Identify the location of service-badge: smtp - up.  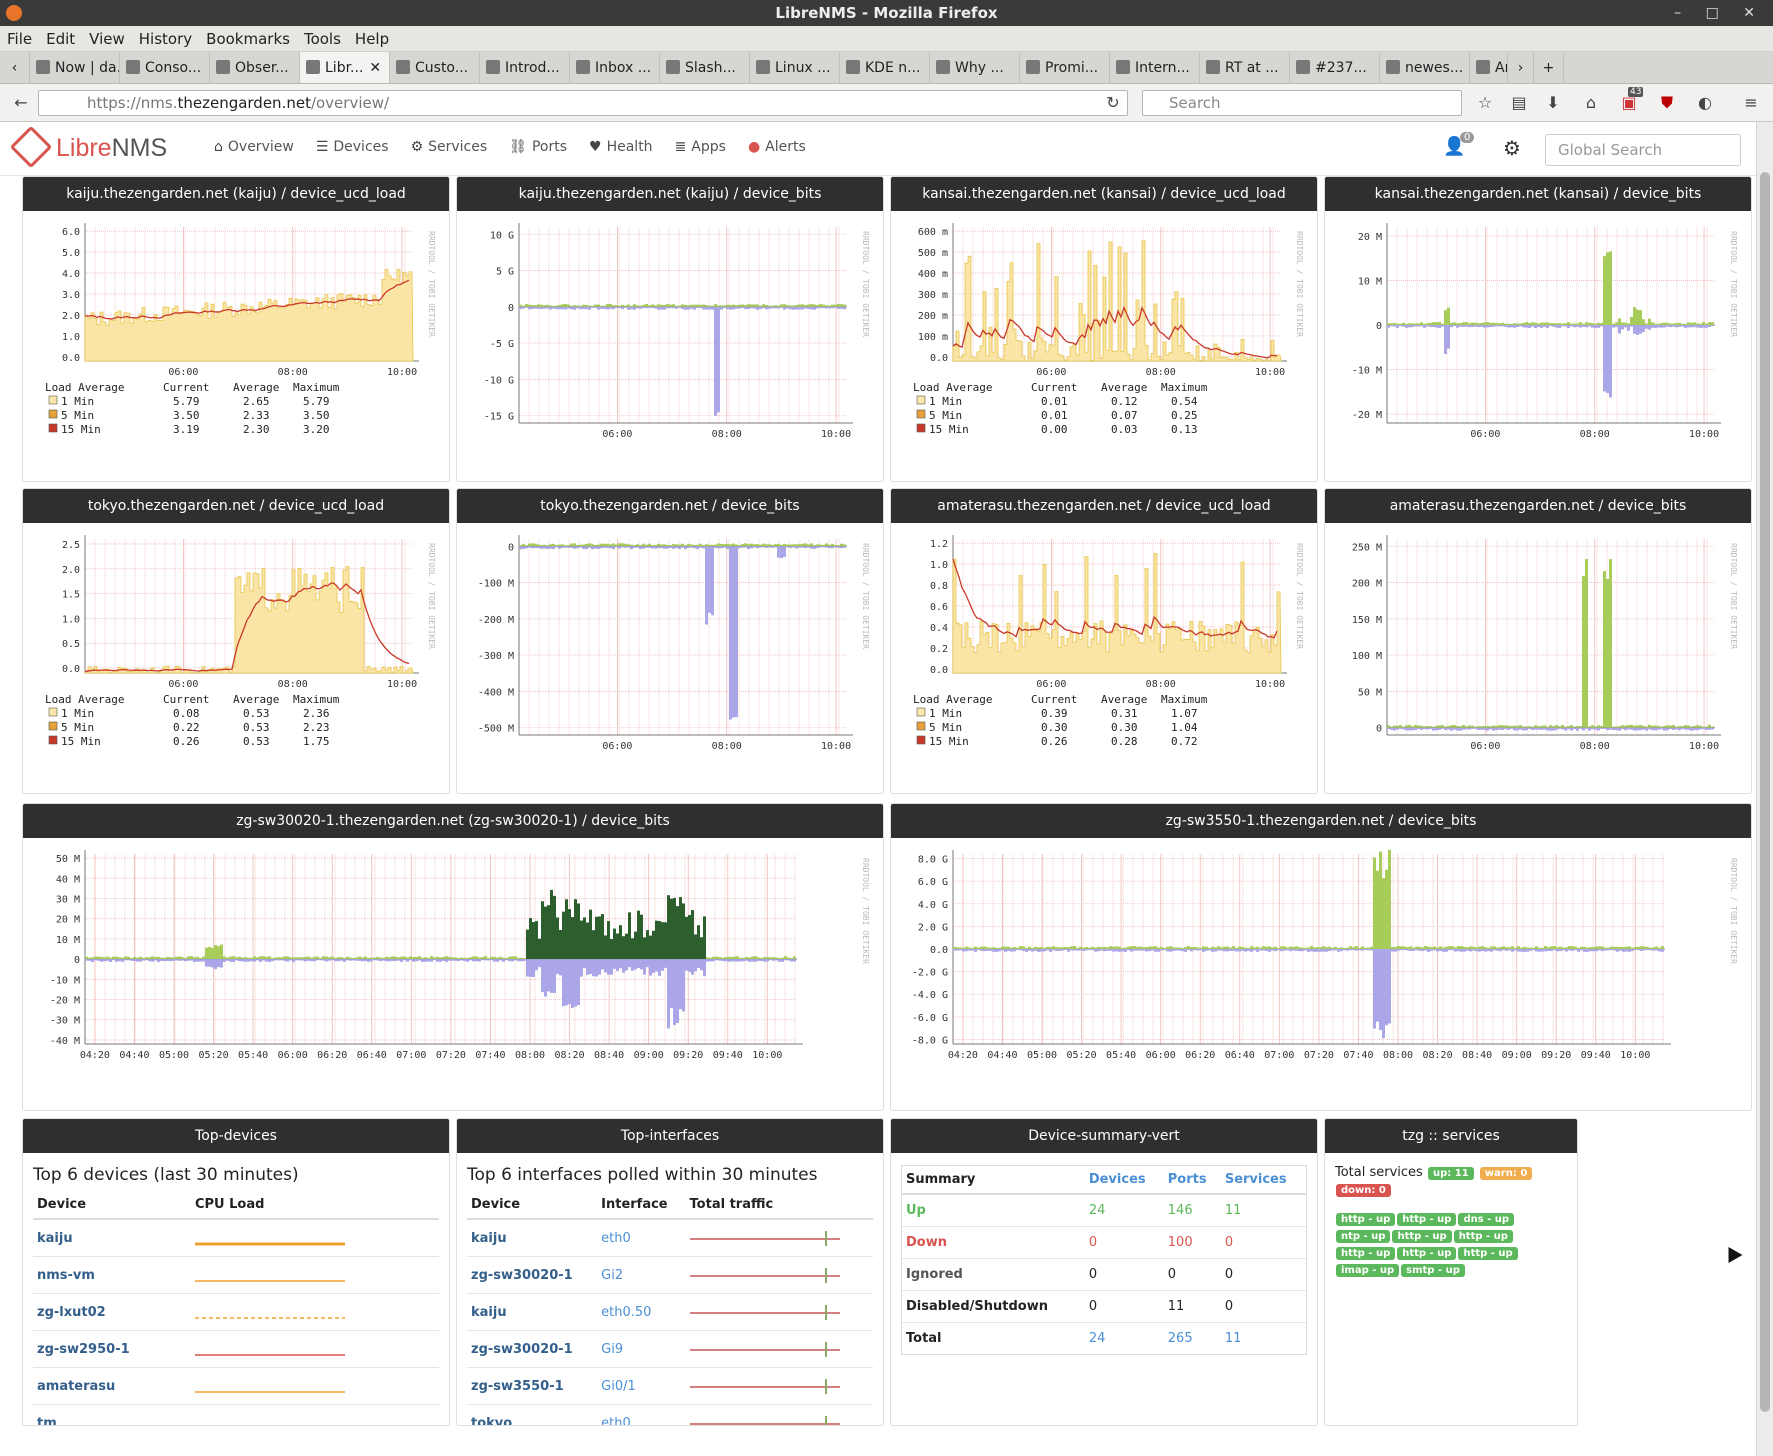
(1433, 1270).